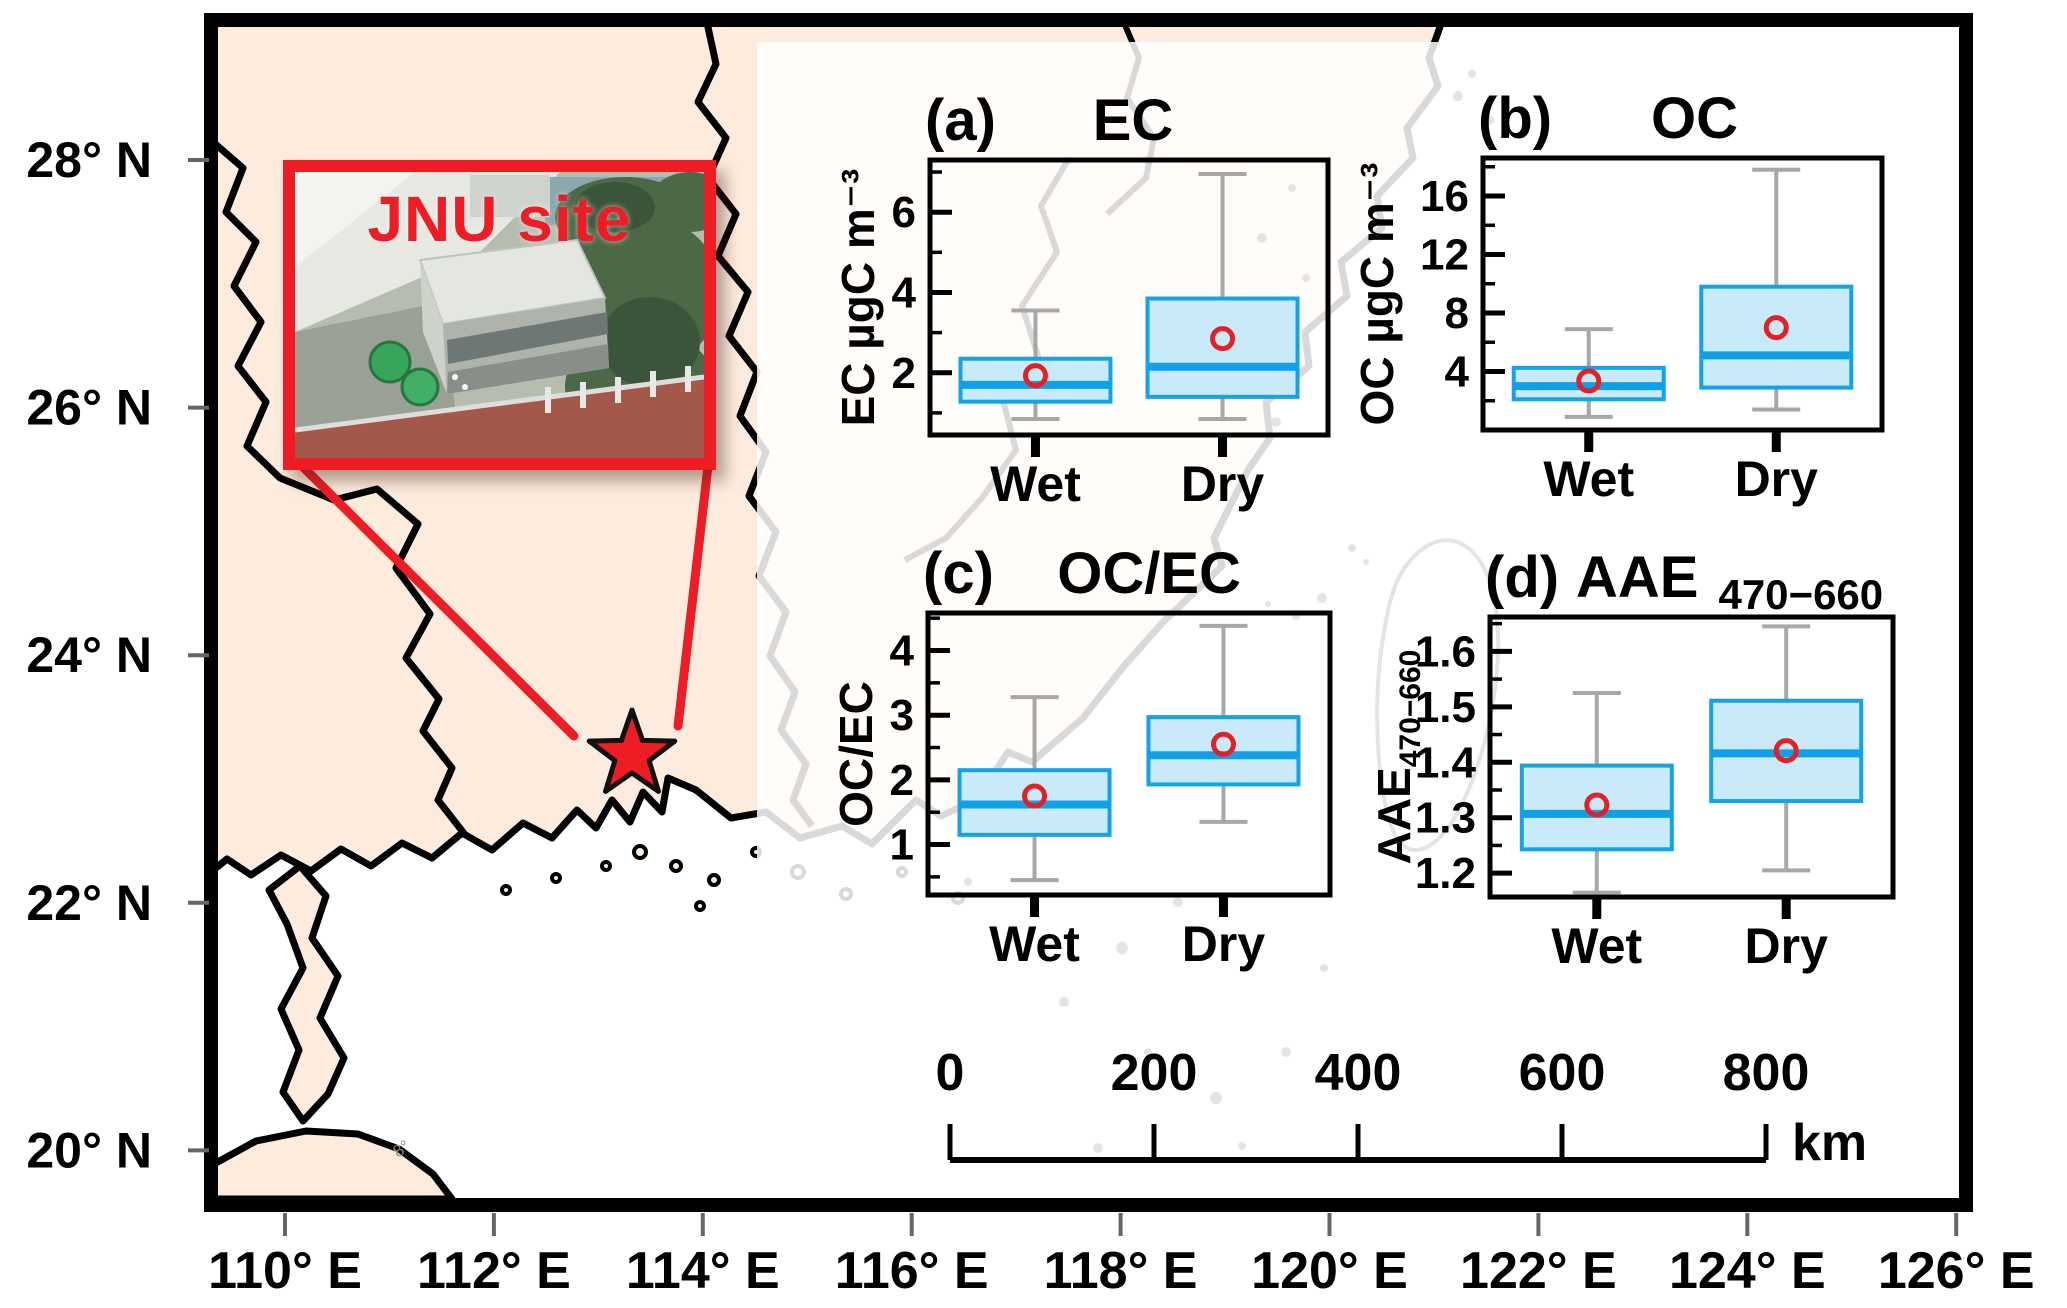 Image resolution: width=2067 pixels, height=1308 pixels. Describe the element at coordinates (499, 219) in the screenshot. I see `inset-site-label: JNU site` at that location.